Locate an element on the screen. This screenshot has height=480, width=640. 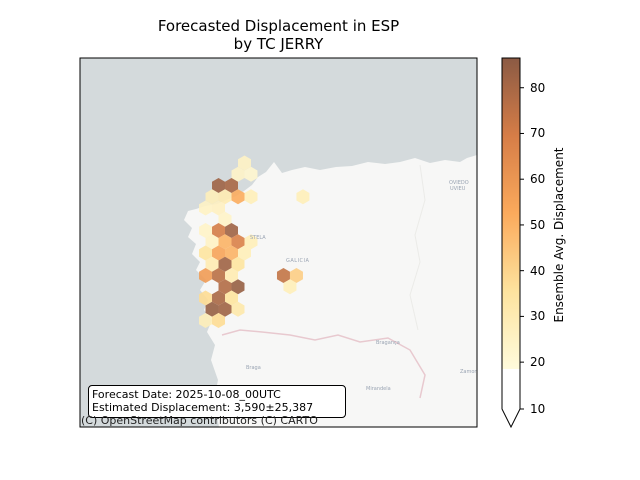
city-label-braganca: Bragança is located at coordinates (388, 343).